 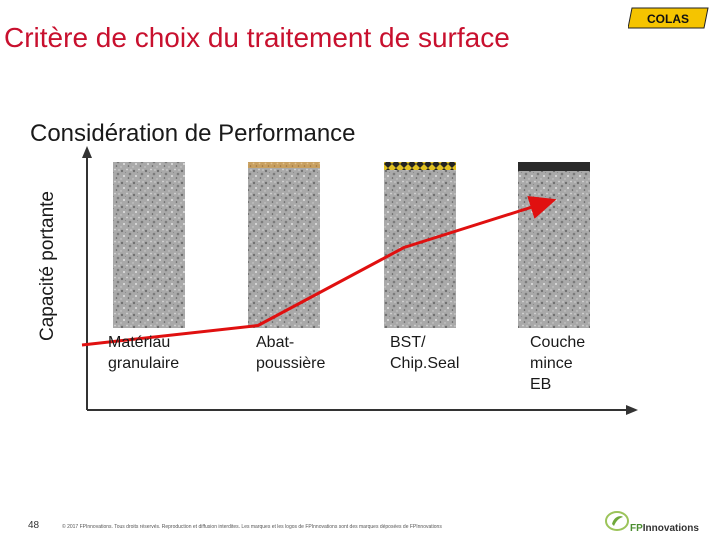 What do you see at coordinates (87, 152) in the screenshot?
I see `y-axis-arrowhead` at bounding box center [87, 152].